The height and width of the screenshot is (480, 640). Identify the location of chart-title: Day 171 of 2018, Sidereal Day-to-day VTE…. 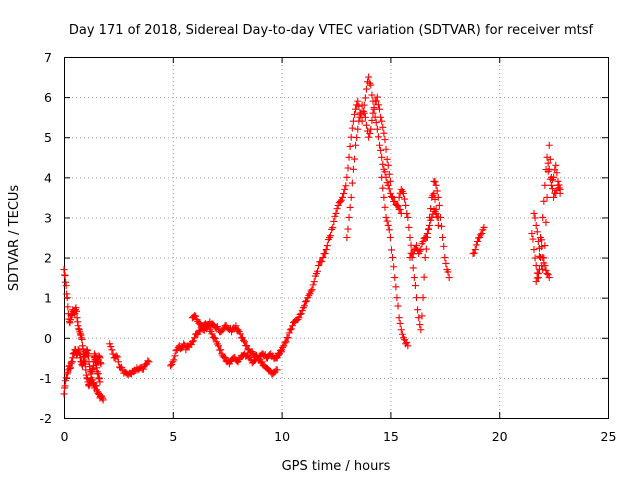
(331, 30).